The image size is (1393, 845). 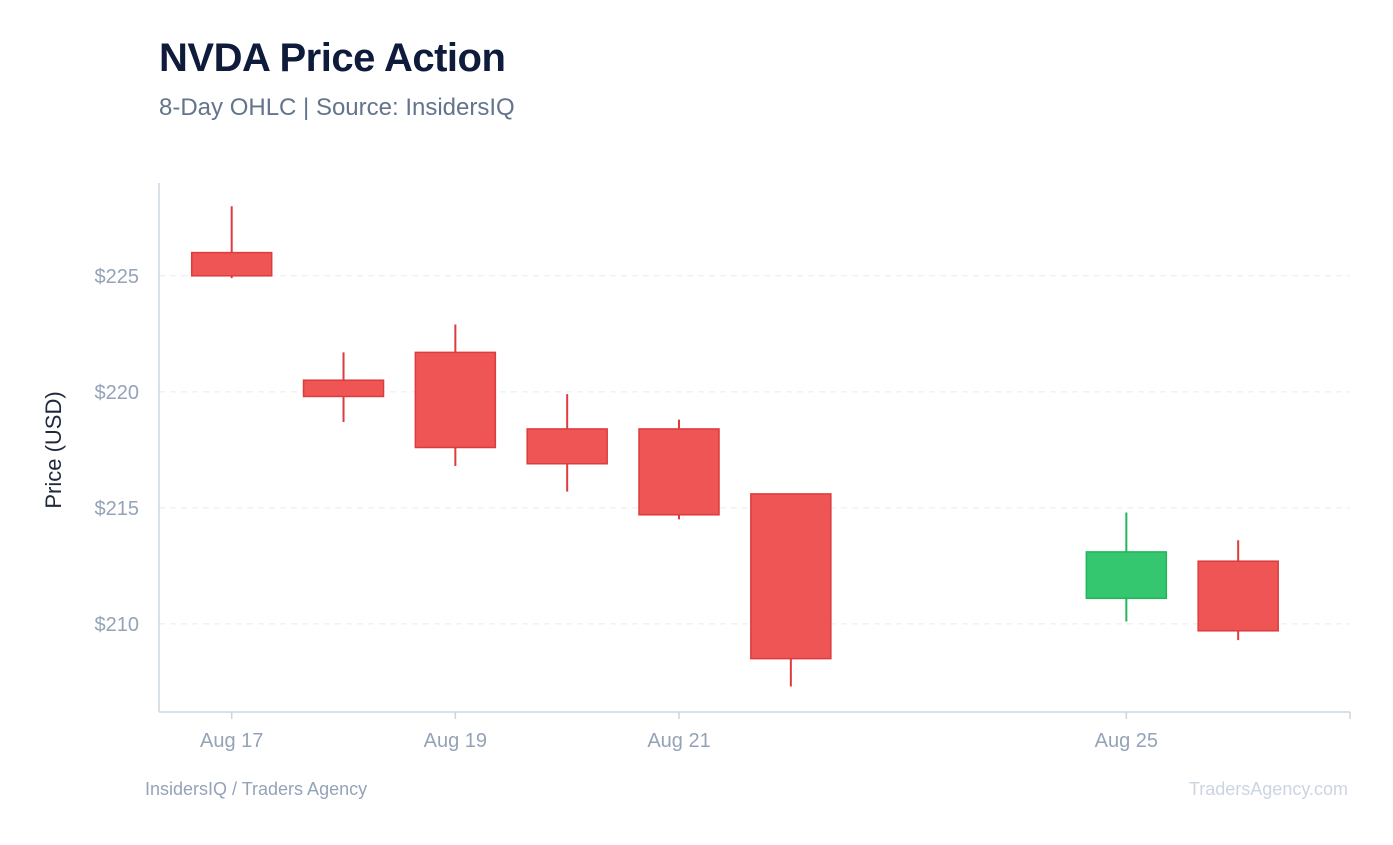 I want to click on chart-subtitle: 8-Day OHLC | Source: InsidersIQ, so click(x=337, y=107).